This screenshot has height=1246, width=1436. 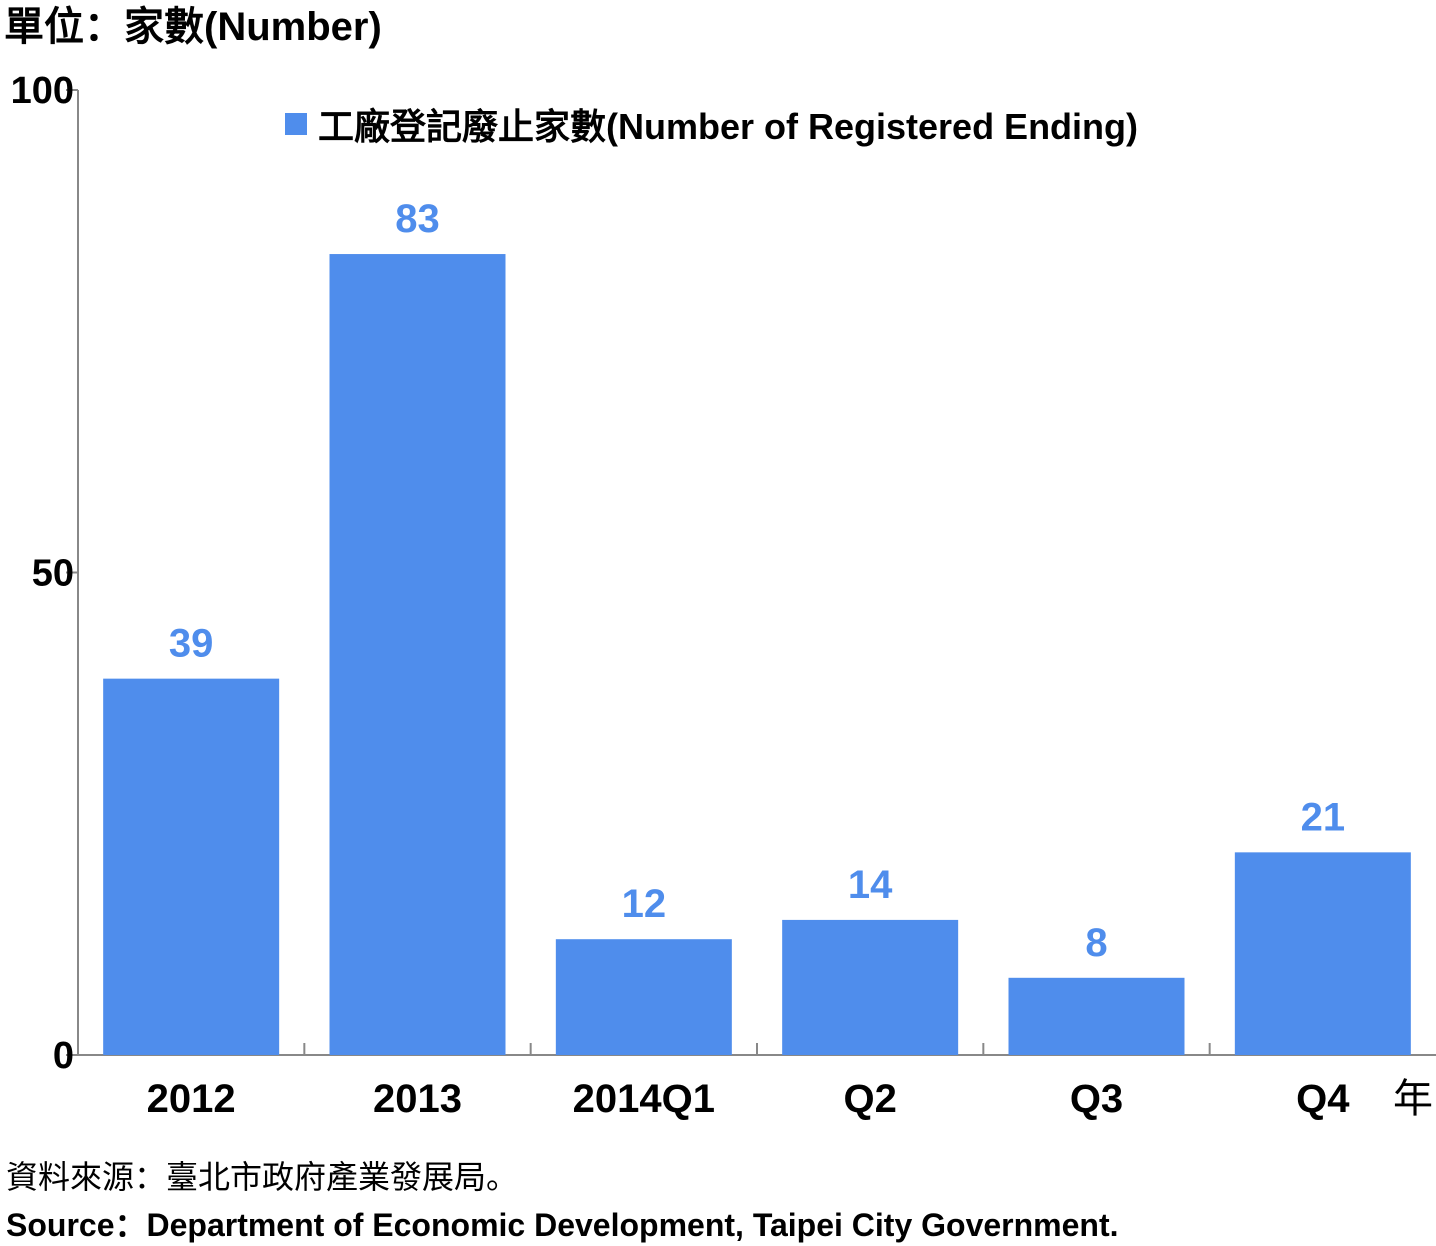 I want to click on y-unit-label: 單位：家數(Number), so click(x=193, y=27).